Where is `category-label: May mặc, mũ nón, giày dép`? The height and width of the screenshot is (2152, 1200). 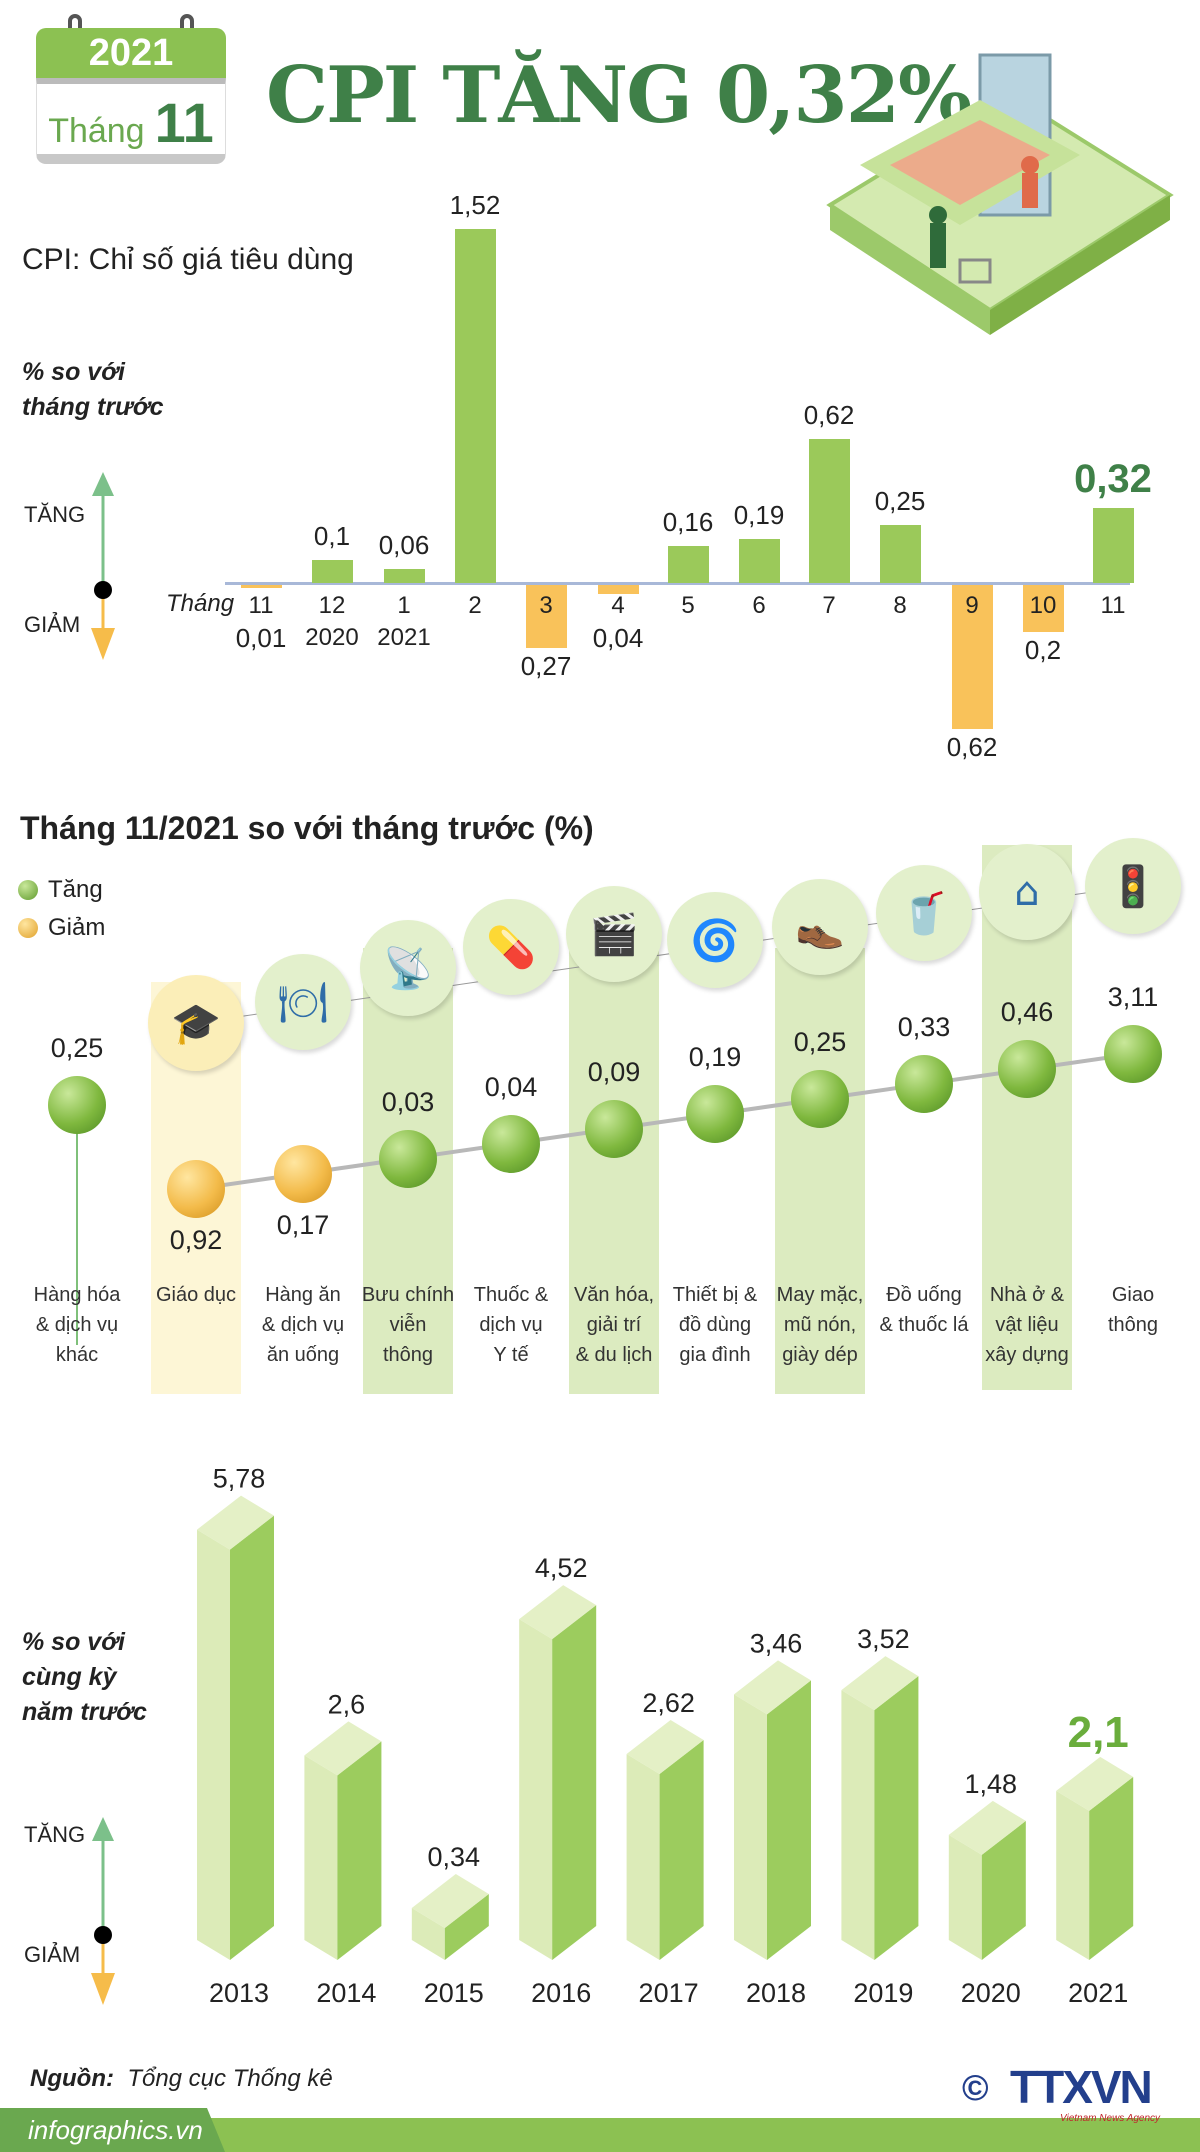 category-label: May mặc, mũ nón, giày dép is located at coordinates (820, 1325).